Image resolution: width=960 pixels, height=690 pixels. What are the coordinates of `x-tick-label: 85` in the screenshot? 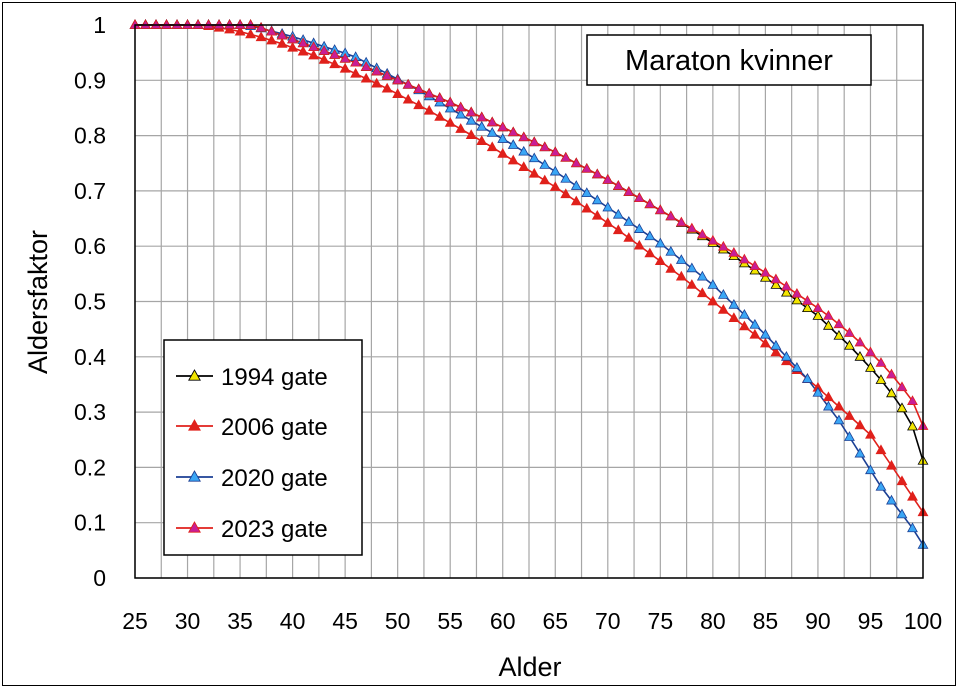 It's located at (766, 621).